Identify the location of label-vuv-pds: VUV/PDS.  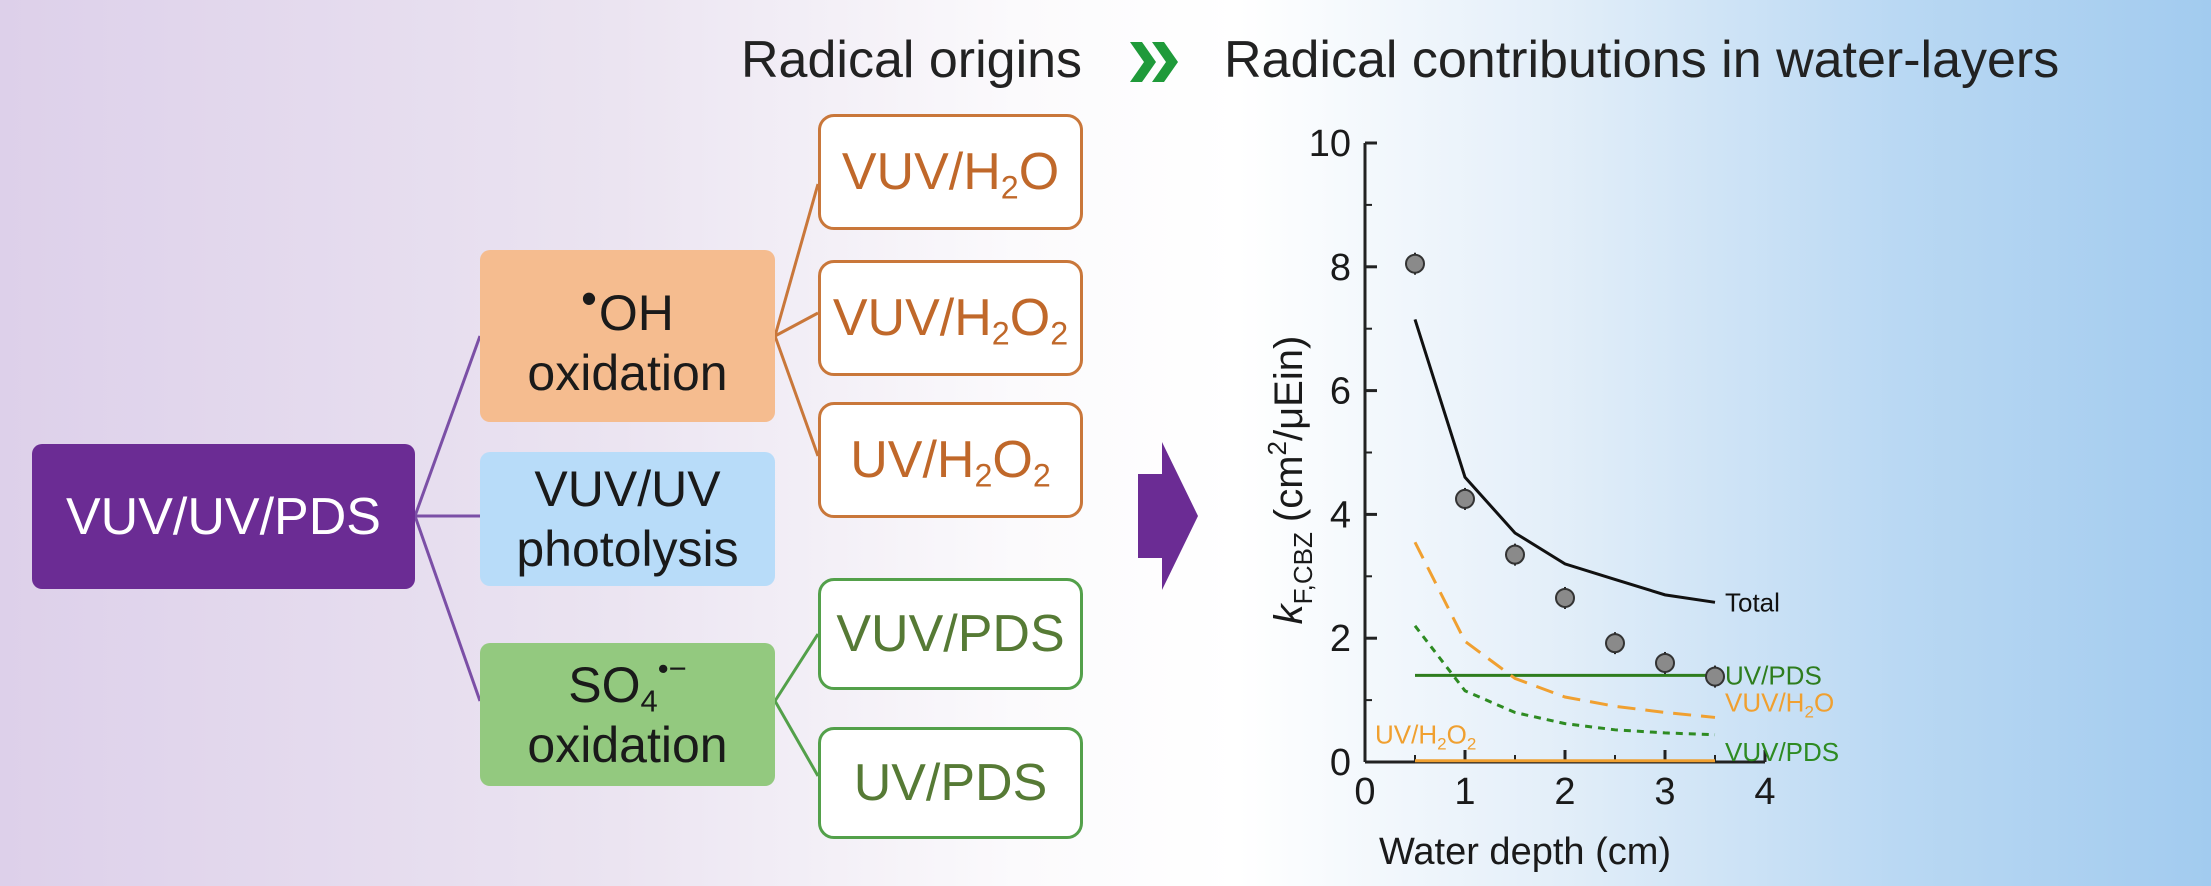
(1782, 752).